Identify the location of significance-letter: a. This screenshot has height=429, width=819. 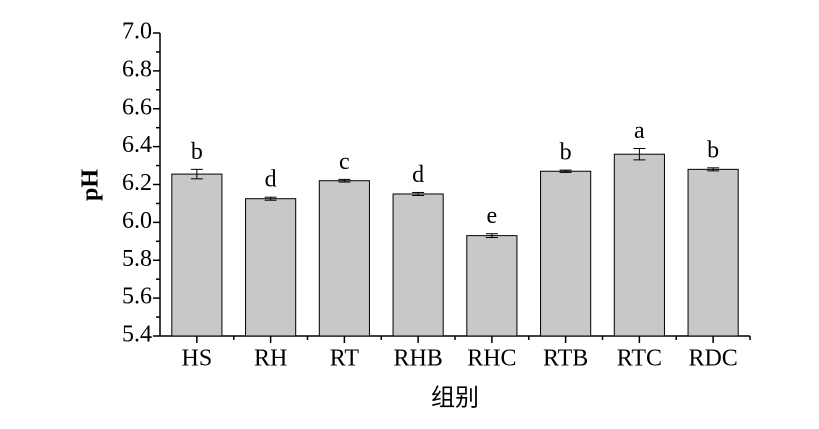
(639, 131).